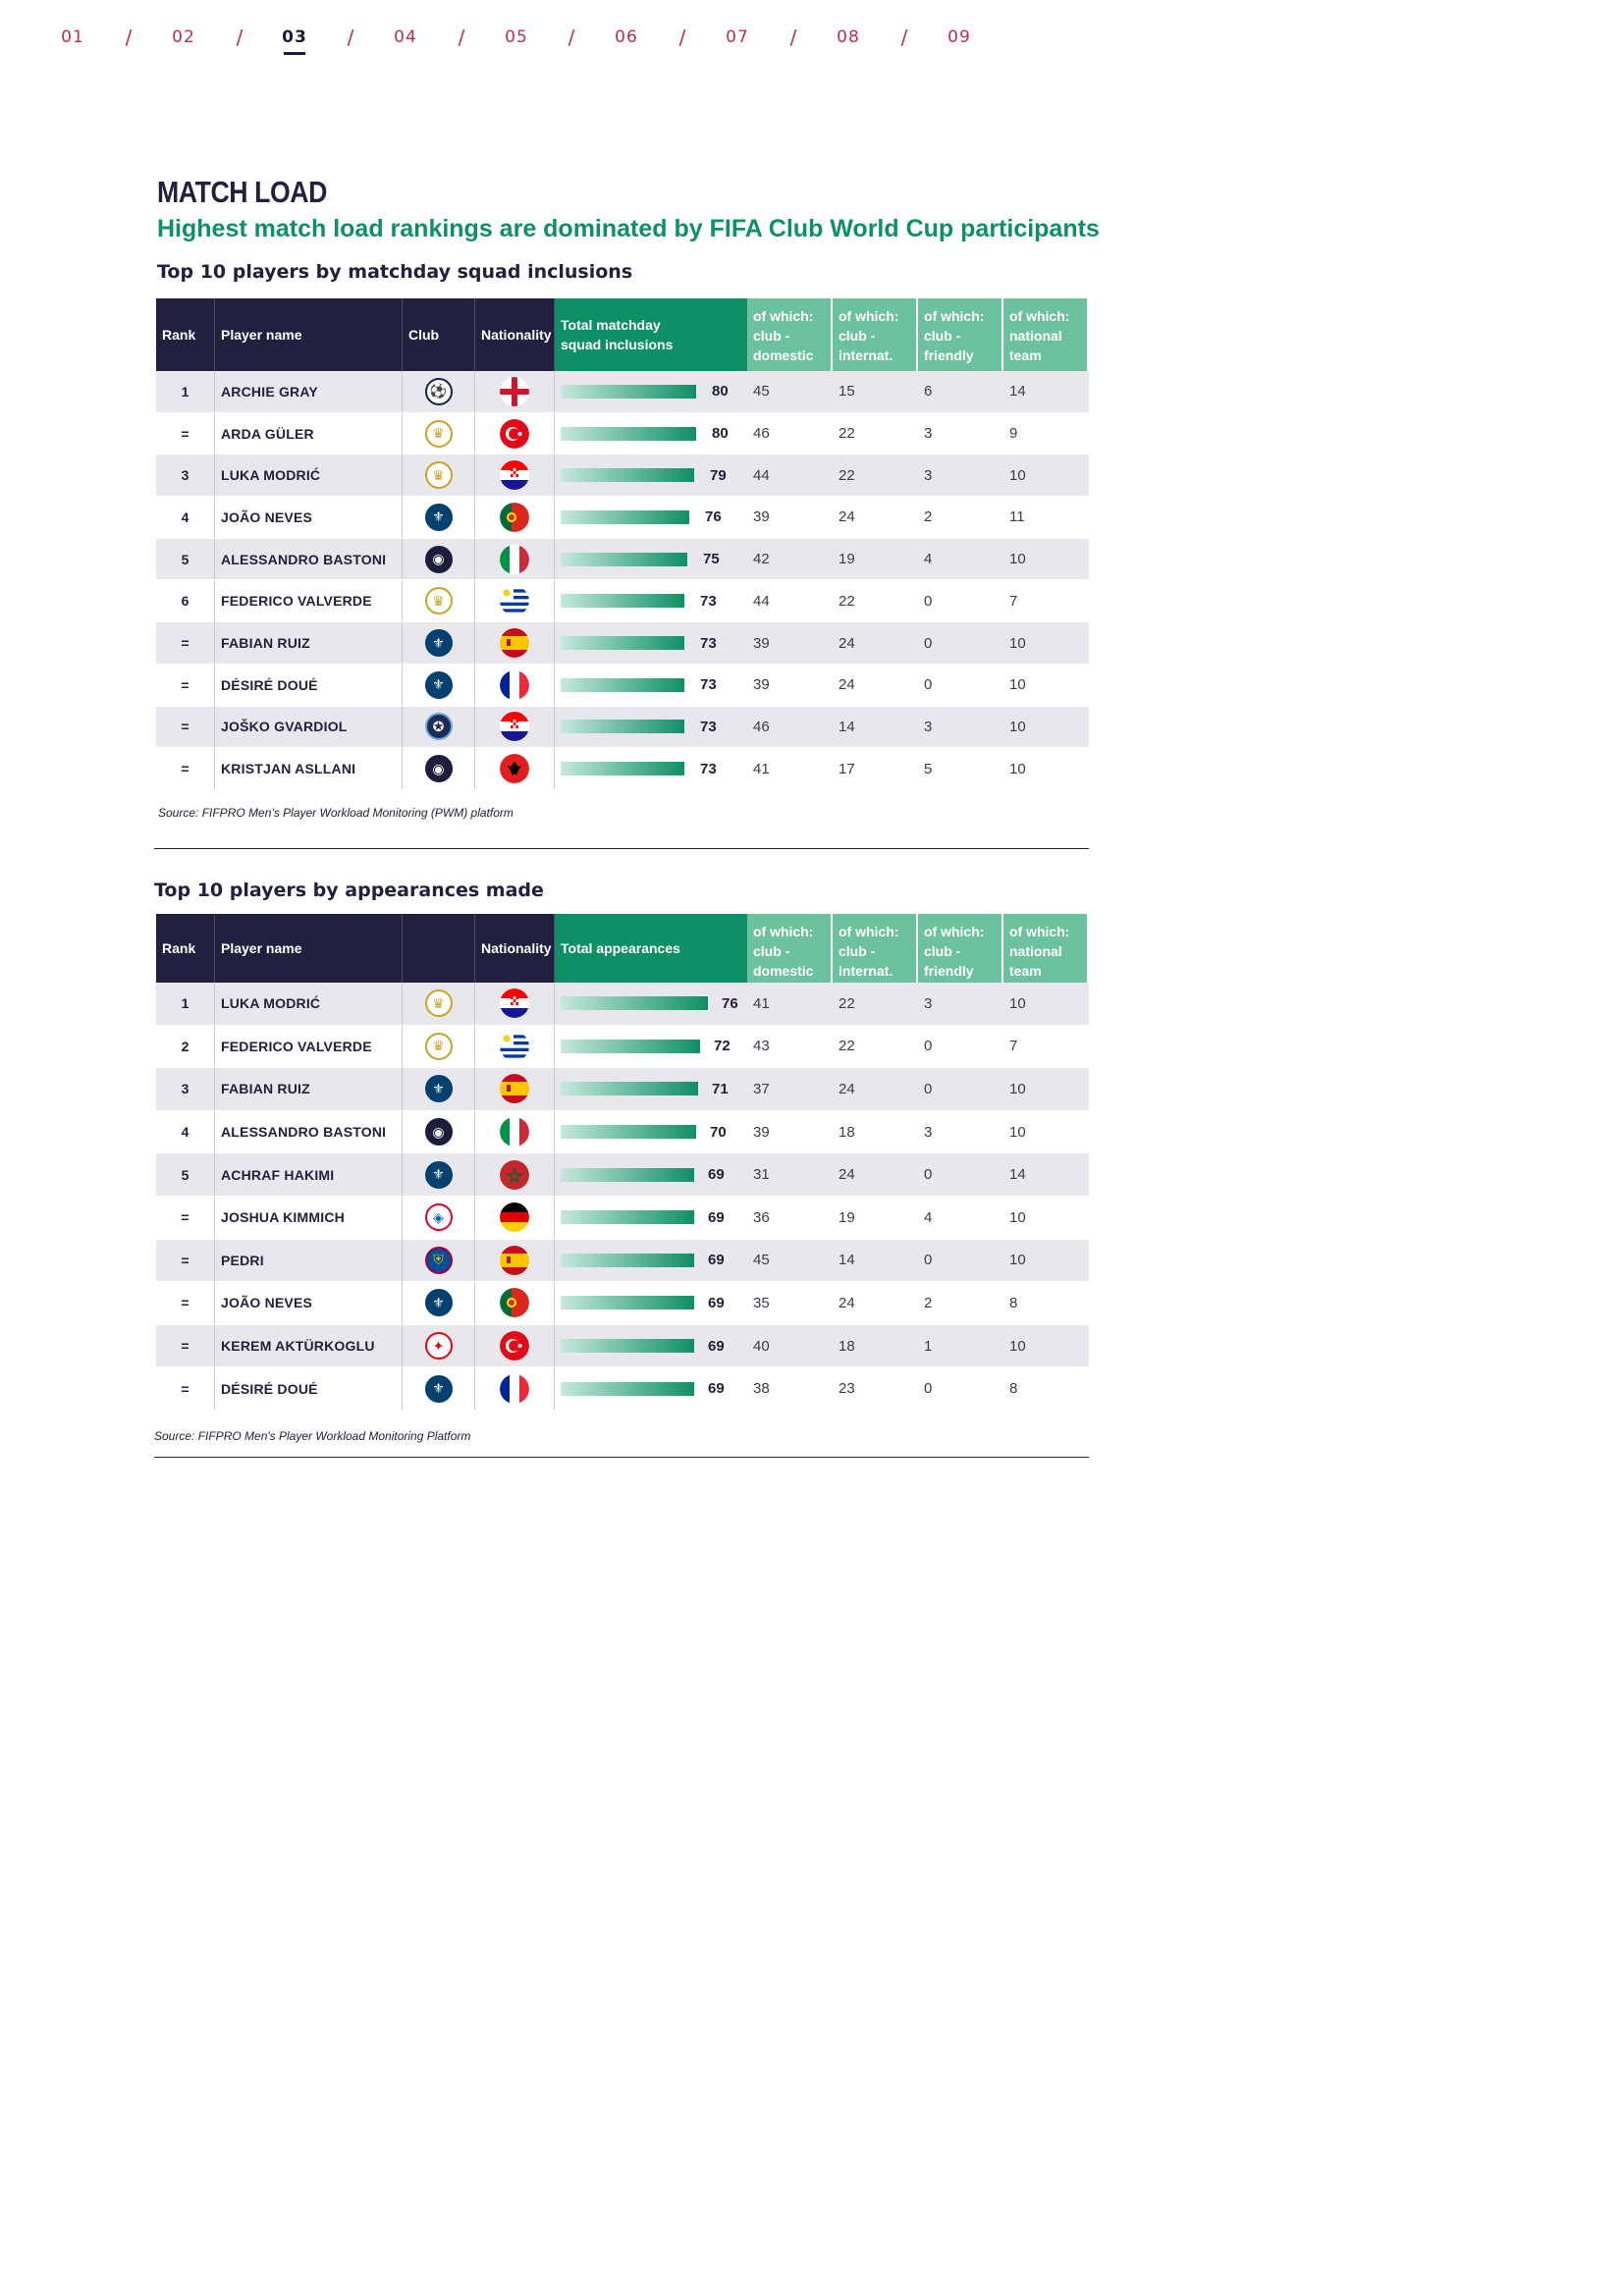 Image resolution: width=1624 pixels, height=2296 pixels. I want to click on national-cell: 11, so click(1017, 517).